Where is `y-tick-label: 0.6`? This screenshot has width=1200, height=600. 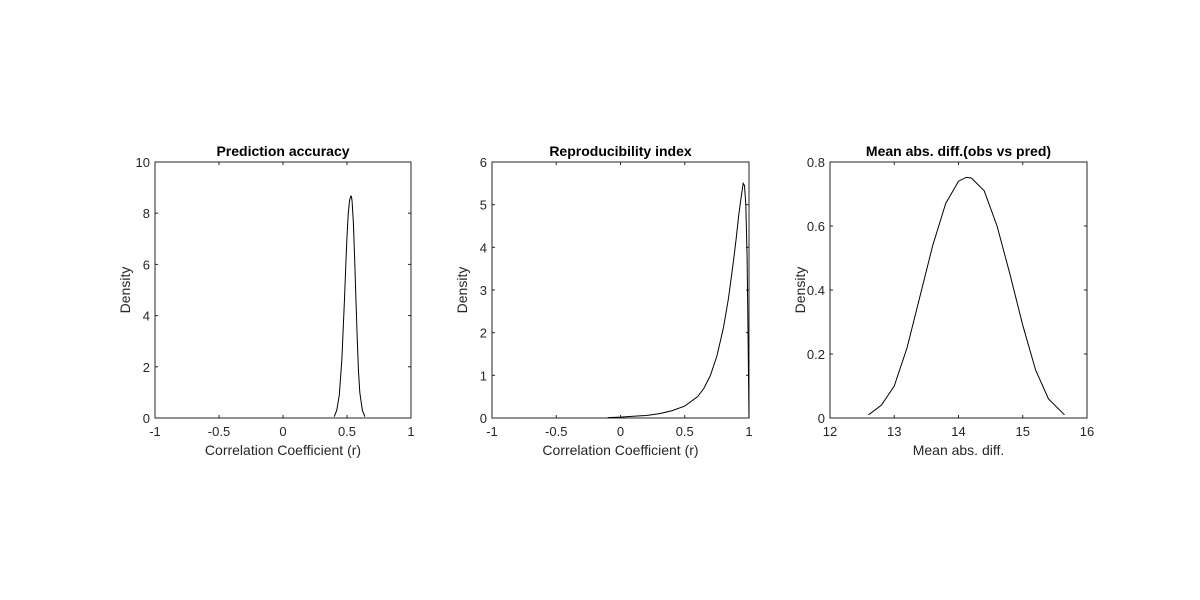 y-tick-label: 0.6 is located at coordinates (816, 226).